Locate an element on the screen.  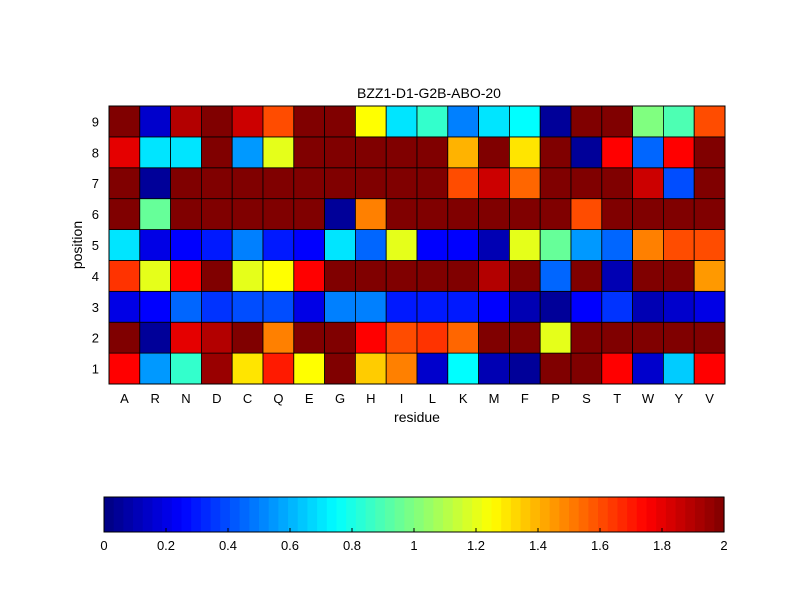
y-tick-label: 2 is located at coordinates (95, 338).